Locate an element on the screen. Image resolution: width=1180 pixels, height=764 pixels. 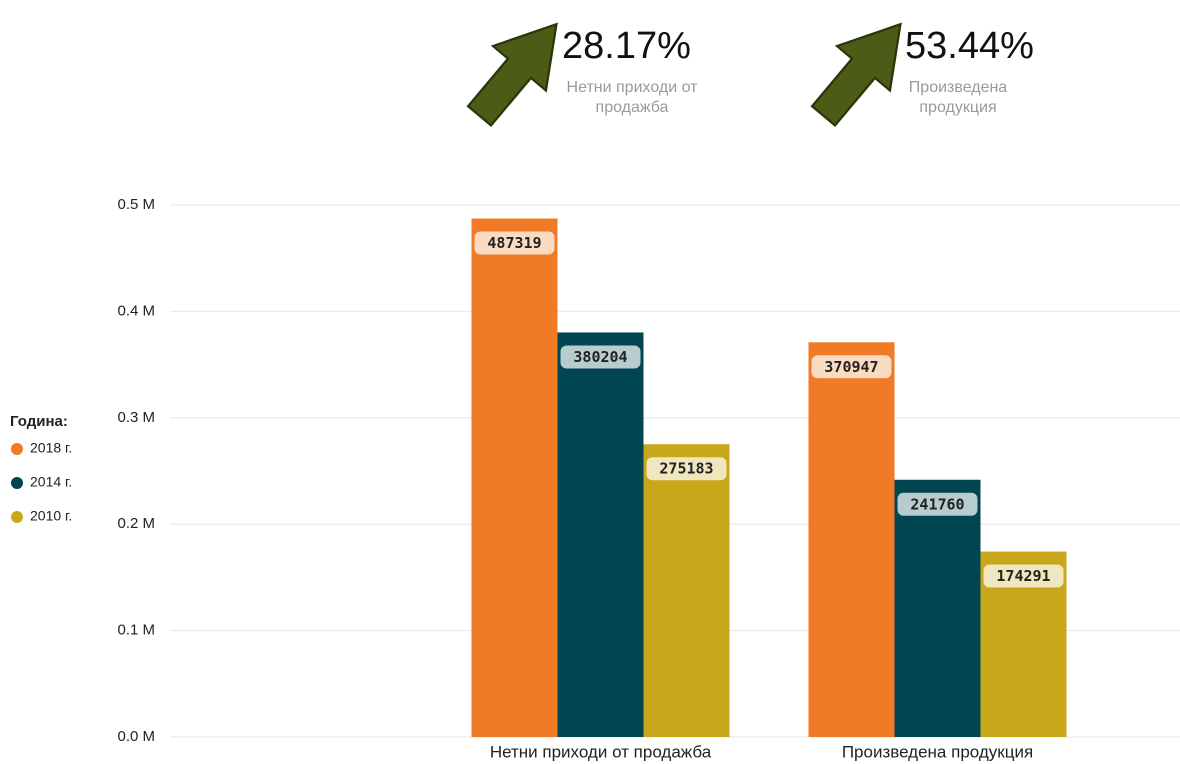
legend-label: 2018 г. is located at coordinates (51, 448).